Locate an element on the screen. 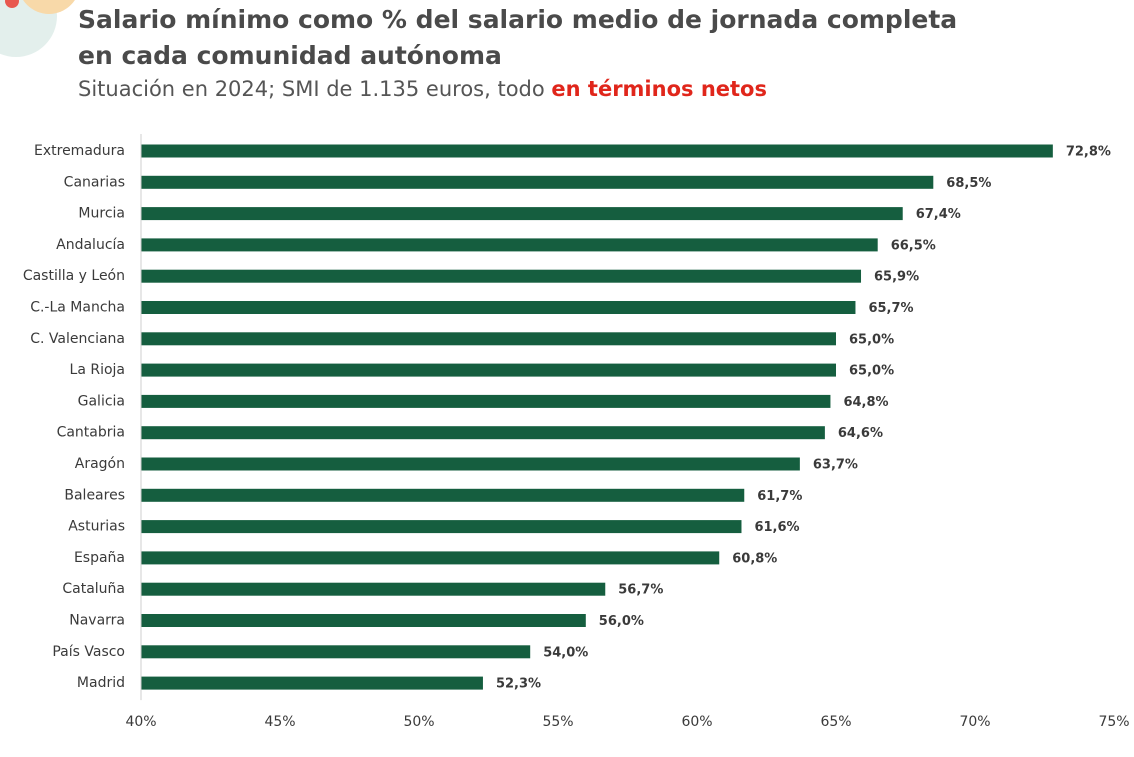  x-tick-label: 65% is located at coordinates (835, 722).